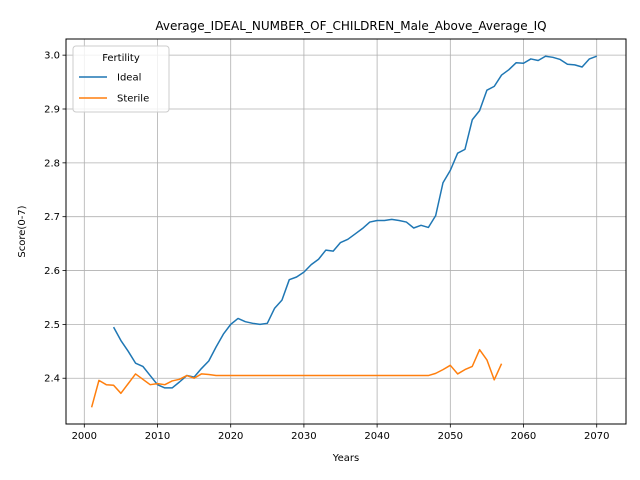 This screenshot has width=640, height=480. I want to click on x-tick-label: 2030, so click(303, 436).